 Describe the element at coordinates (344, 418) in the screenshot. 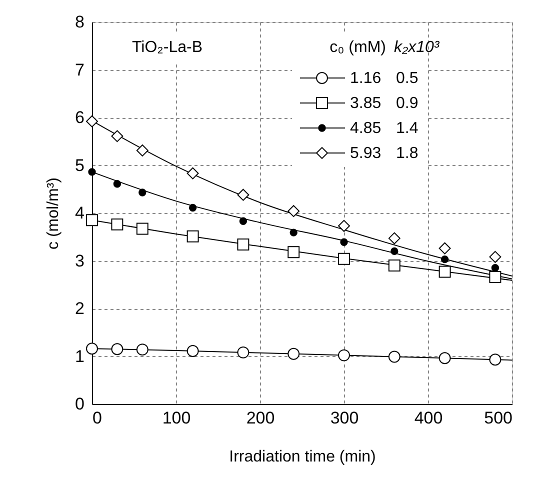

I see `x-tick-label: 300` at that location.